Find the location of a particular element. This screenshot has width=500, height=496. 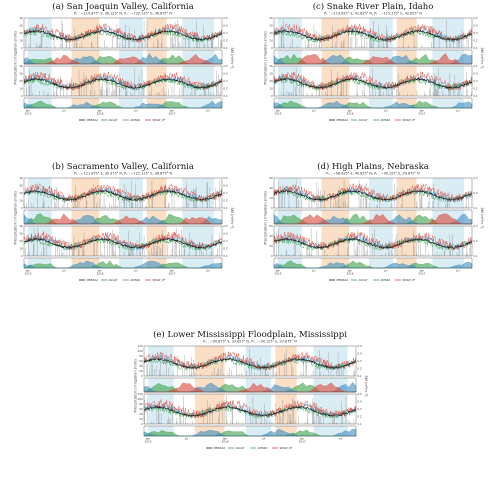

x-tick-3-2-1: 2016 is located at coordinates (349, 274).